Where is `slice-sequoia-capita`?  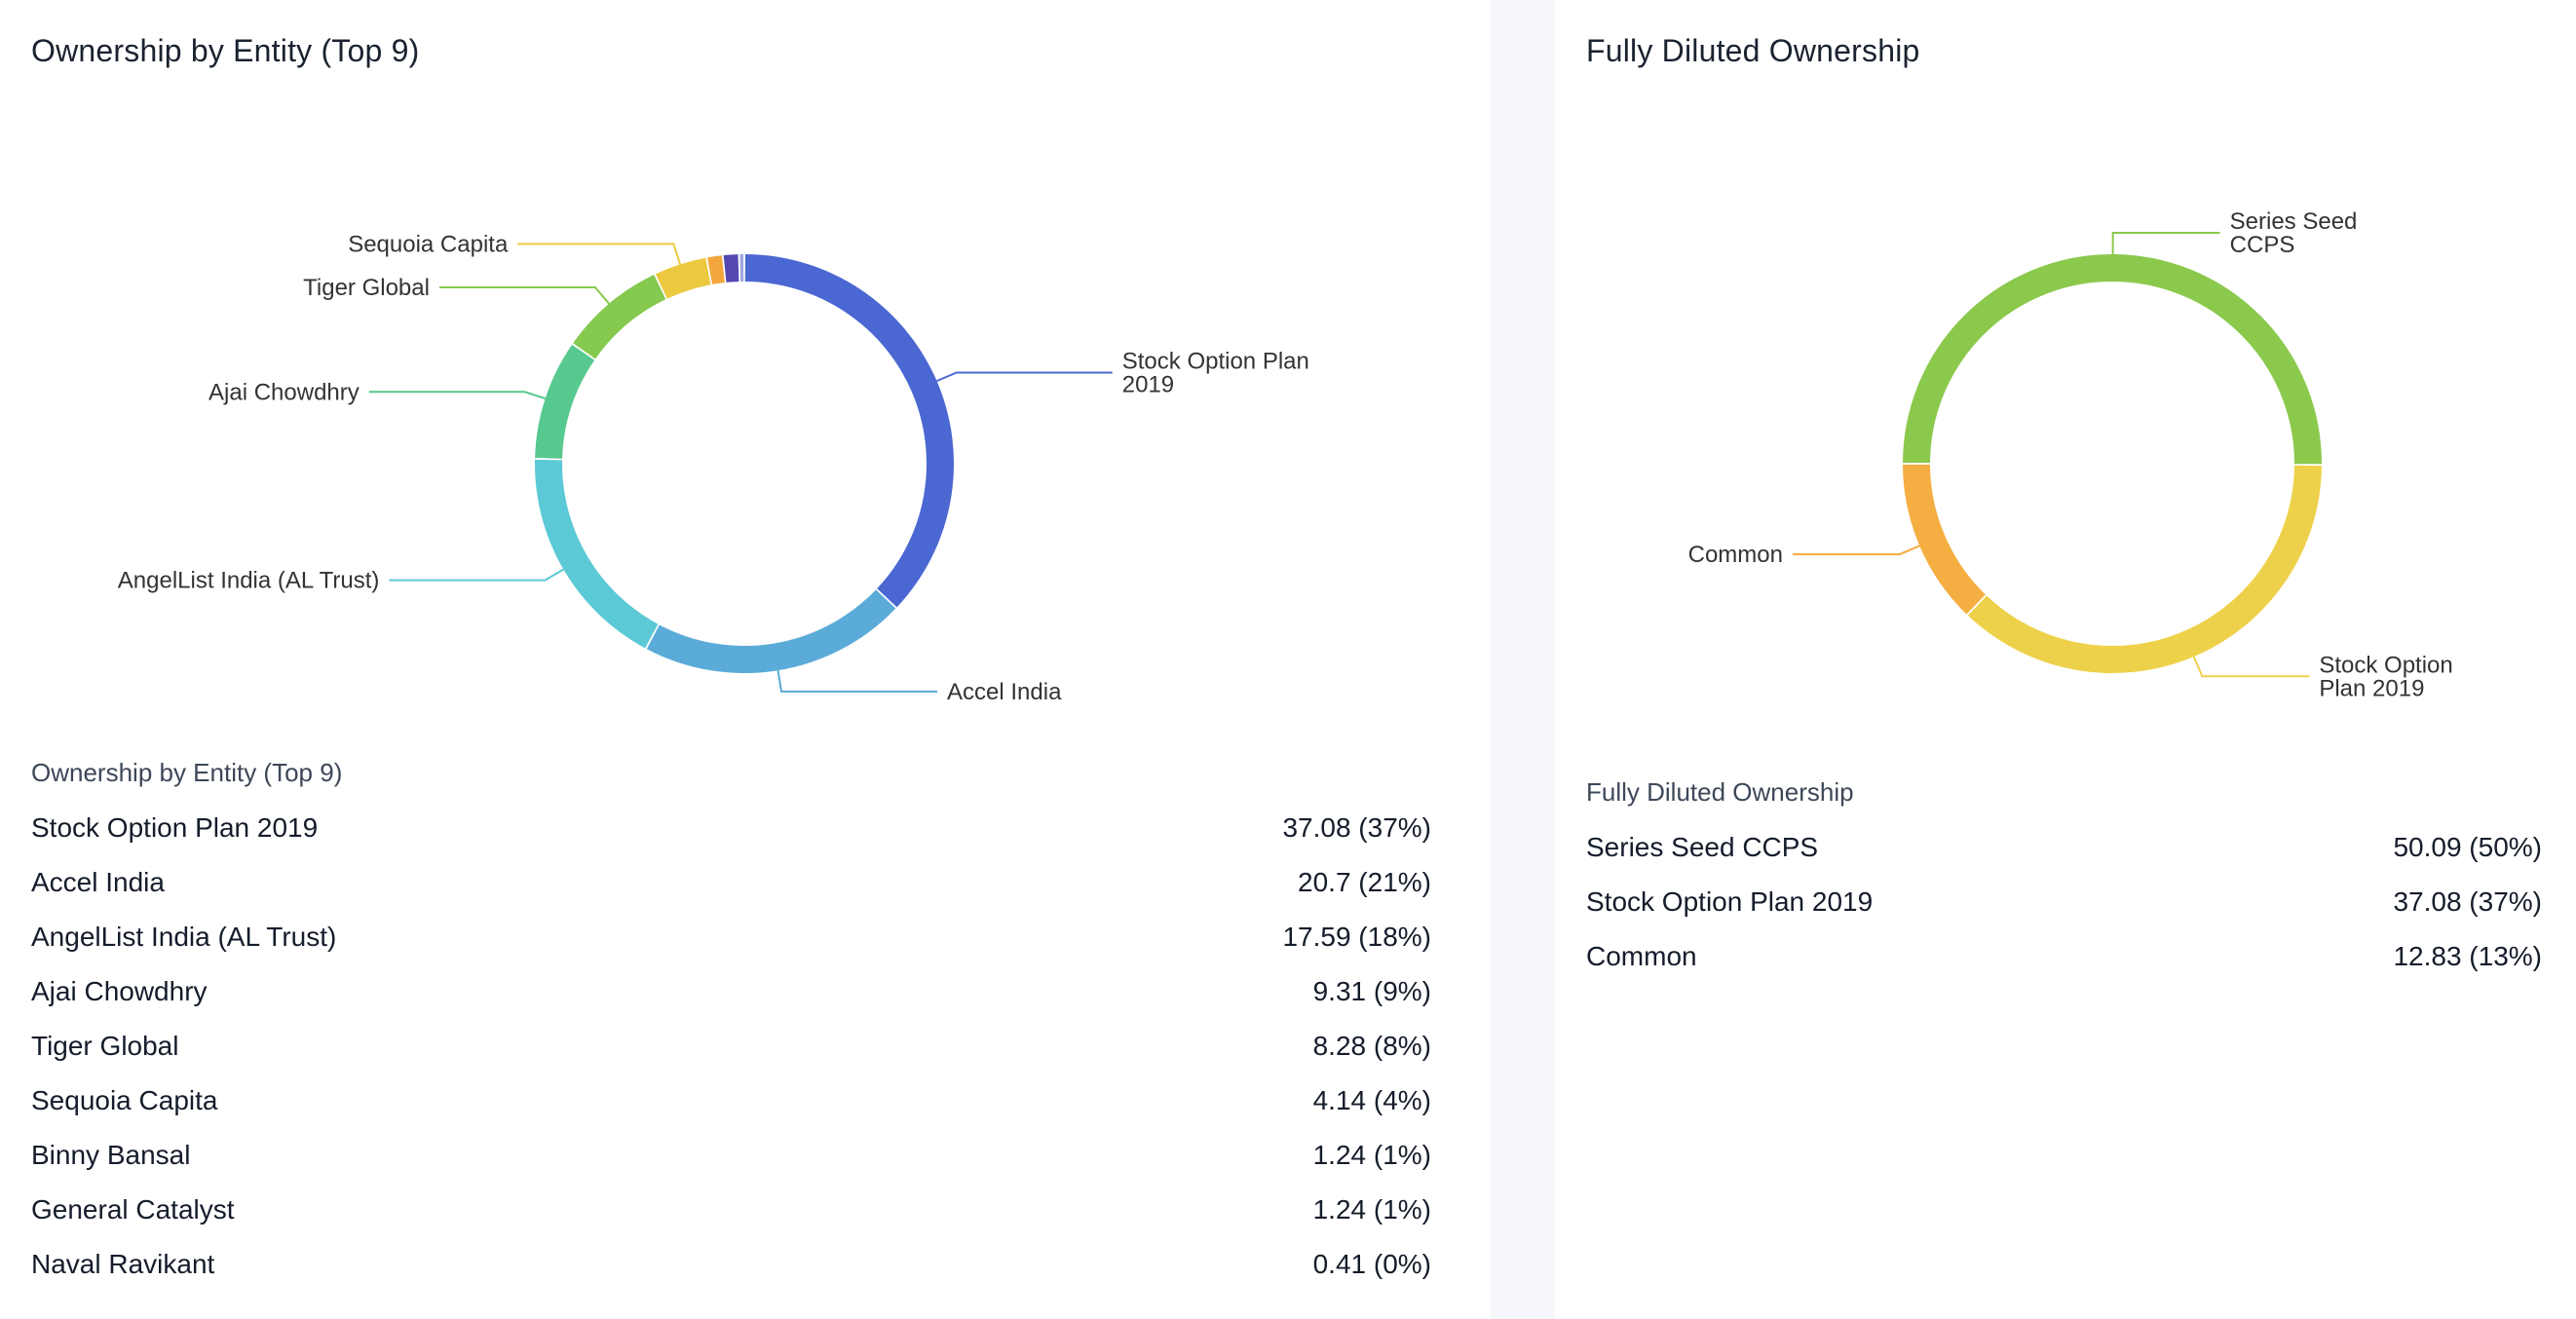
slice-sequoia-capita is located at coordinates (683, 278).